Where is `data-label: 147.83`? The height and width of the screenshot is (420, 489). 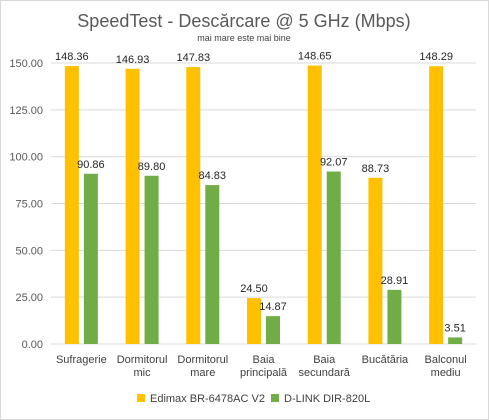 data-label: 147.83 is located at coordinates (193, 58).